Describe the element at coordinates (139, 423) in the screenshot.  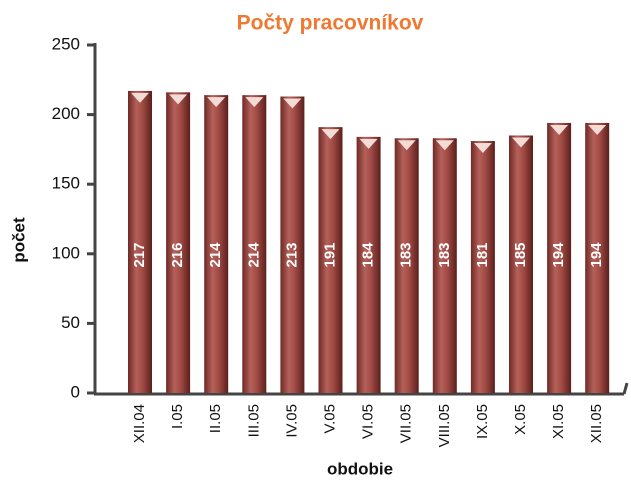
I see `x-tick-label: XII.04` at that location.